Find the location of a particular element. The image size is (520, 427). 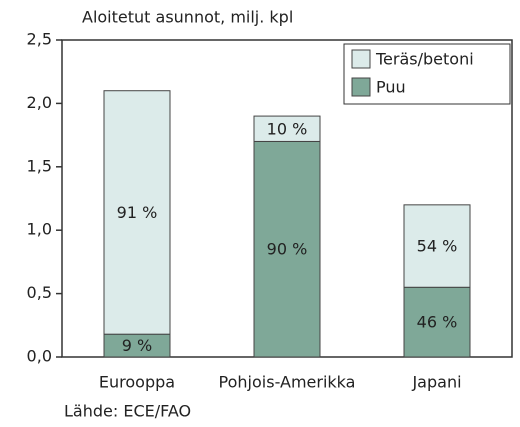

legend-label: Puu is located at coordinates (391, 87).